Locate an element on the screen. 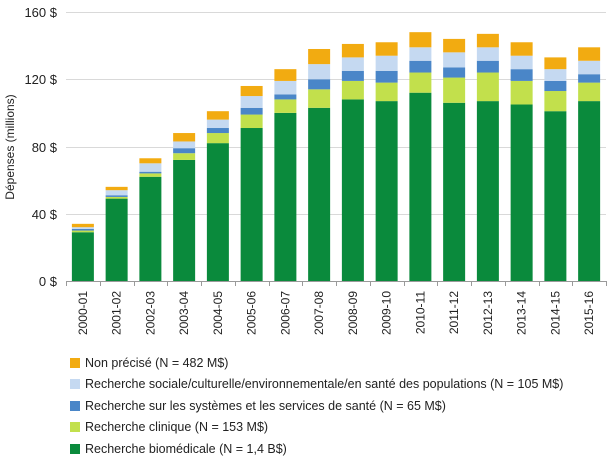 The image size is (611, 460). x-tick-label: 2000-01 is located at coordinates (83, 313).